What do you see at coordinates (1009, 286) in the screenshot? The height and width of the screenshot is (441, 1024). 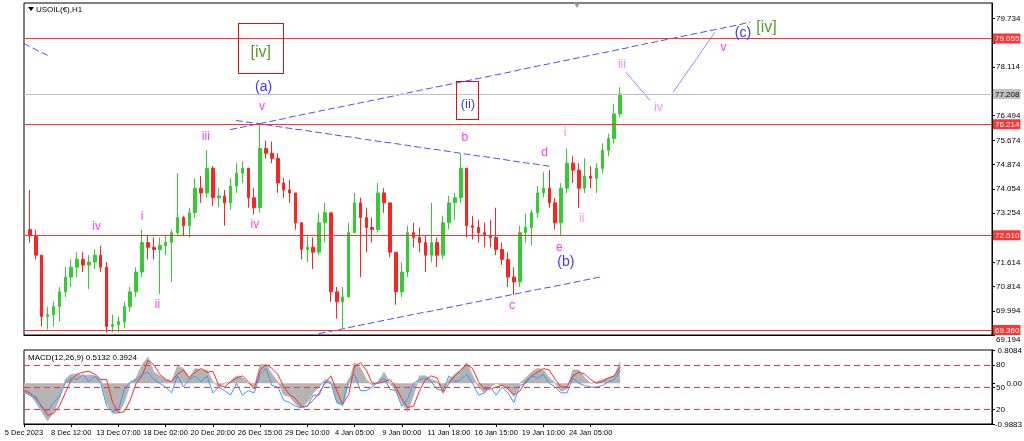 I see `y-tick-label: 70.814` at bounding box center [1009, 286].